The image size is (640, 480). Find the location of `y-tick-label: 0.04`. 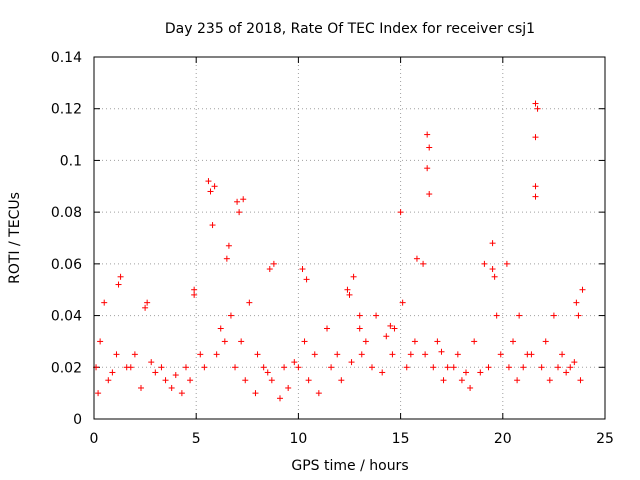

y-tick-label: 0.04 is located at coordinates (66, 317).